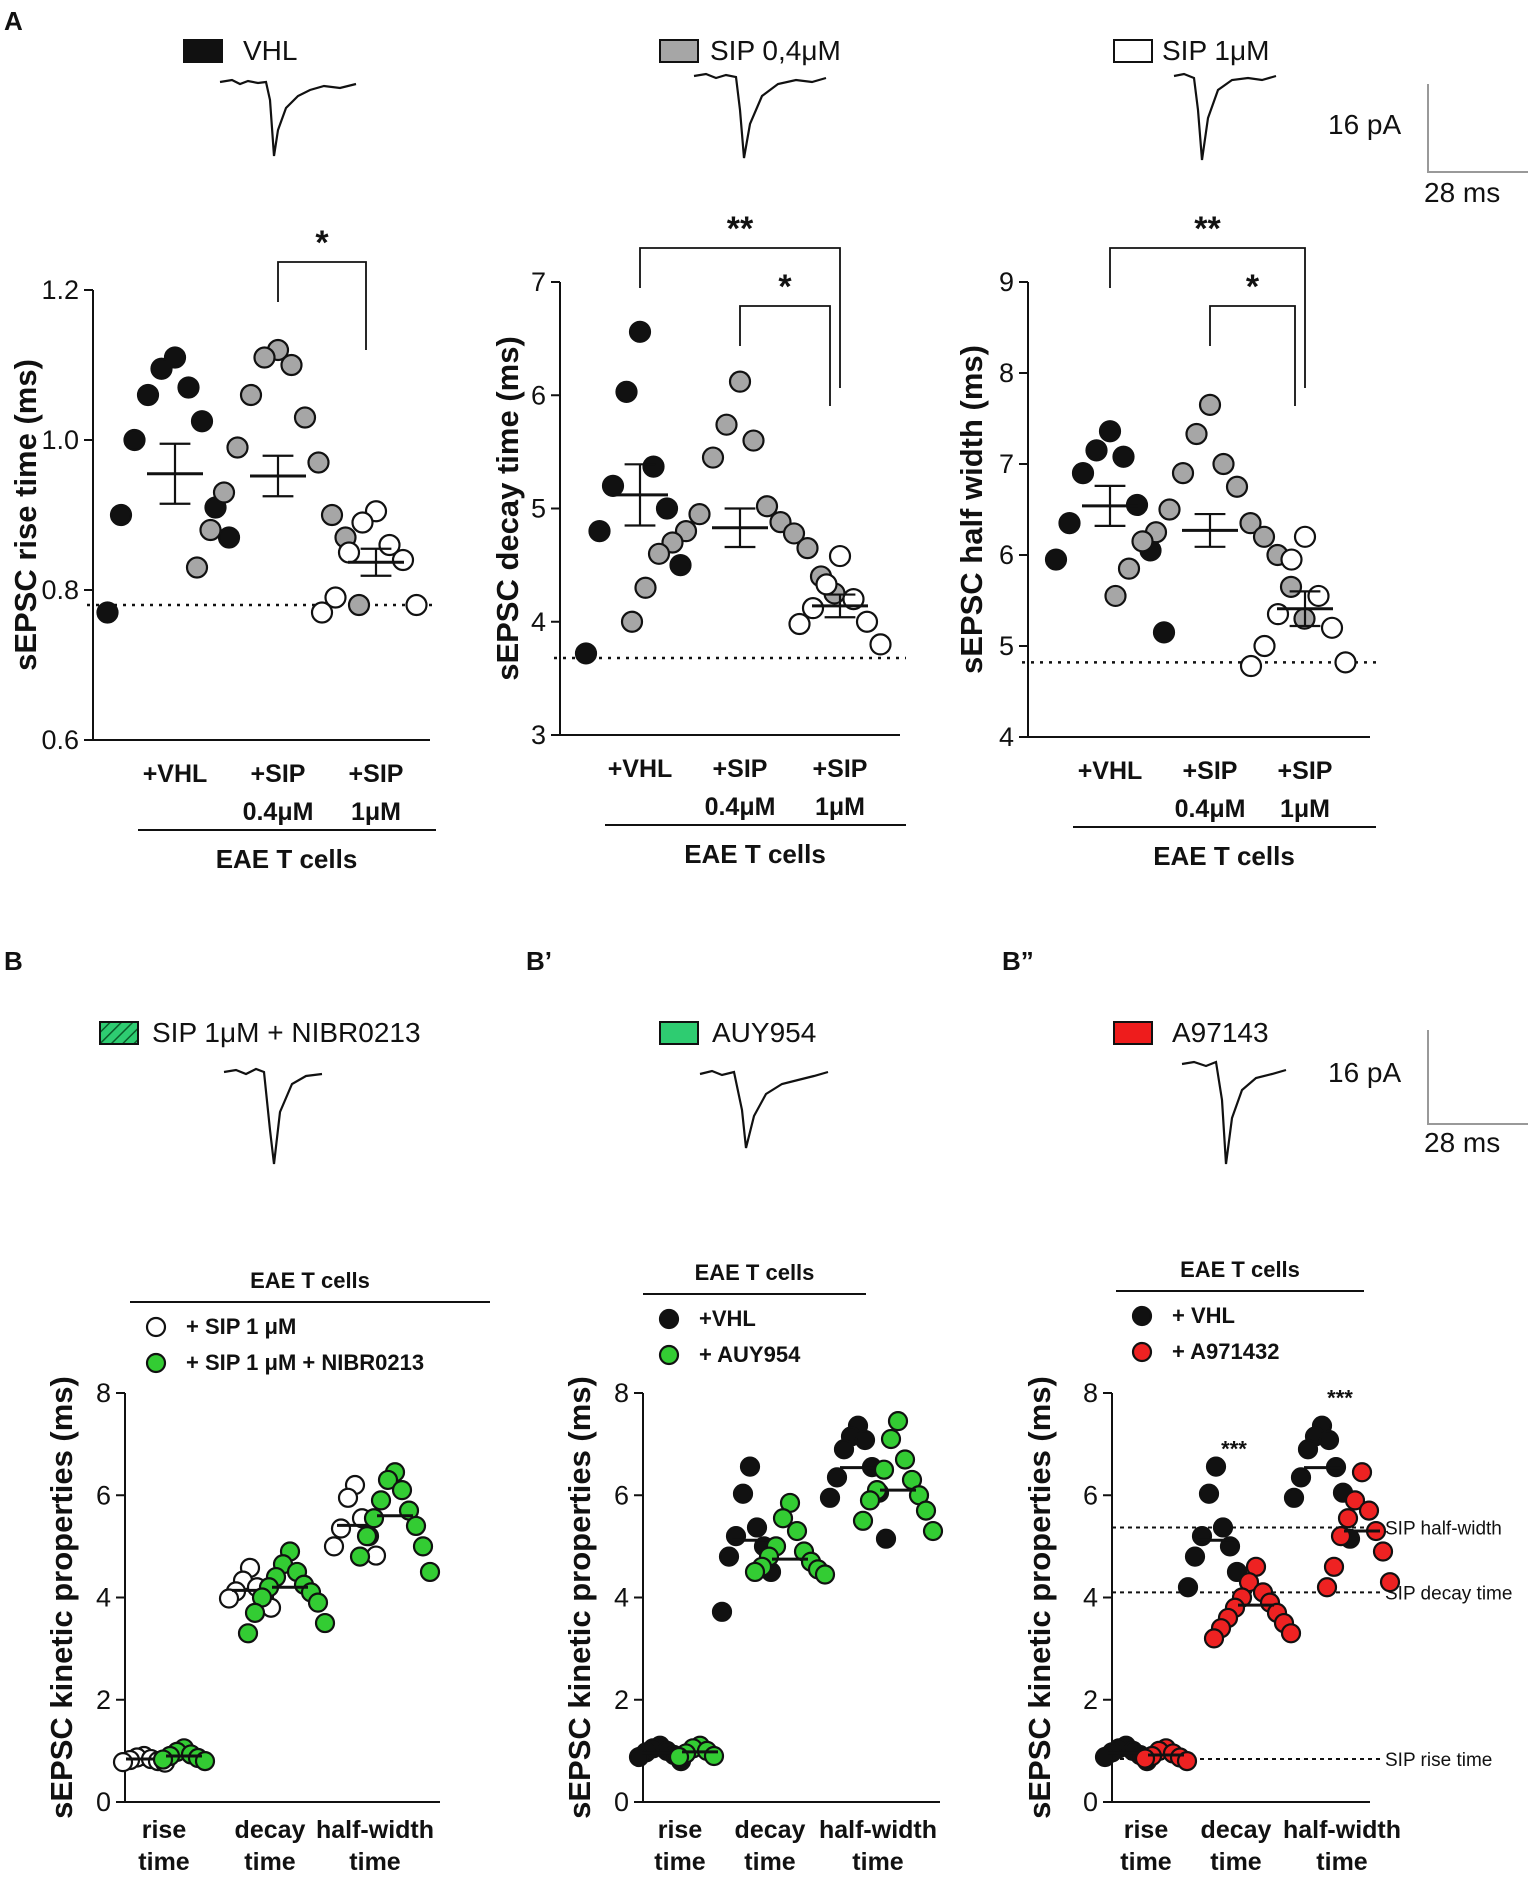  I want to click on legend-label: + SIP 1 μM + NIBR0213, so click(305, 1362).